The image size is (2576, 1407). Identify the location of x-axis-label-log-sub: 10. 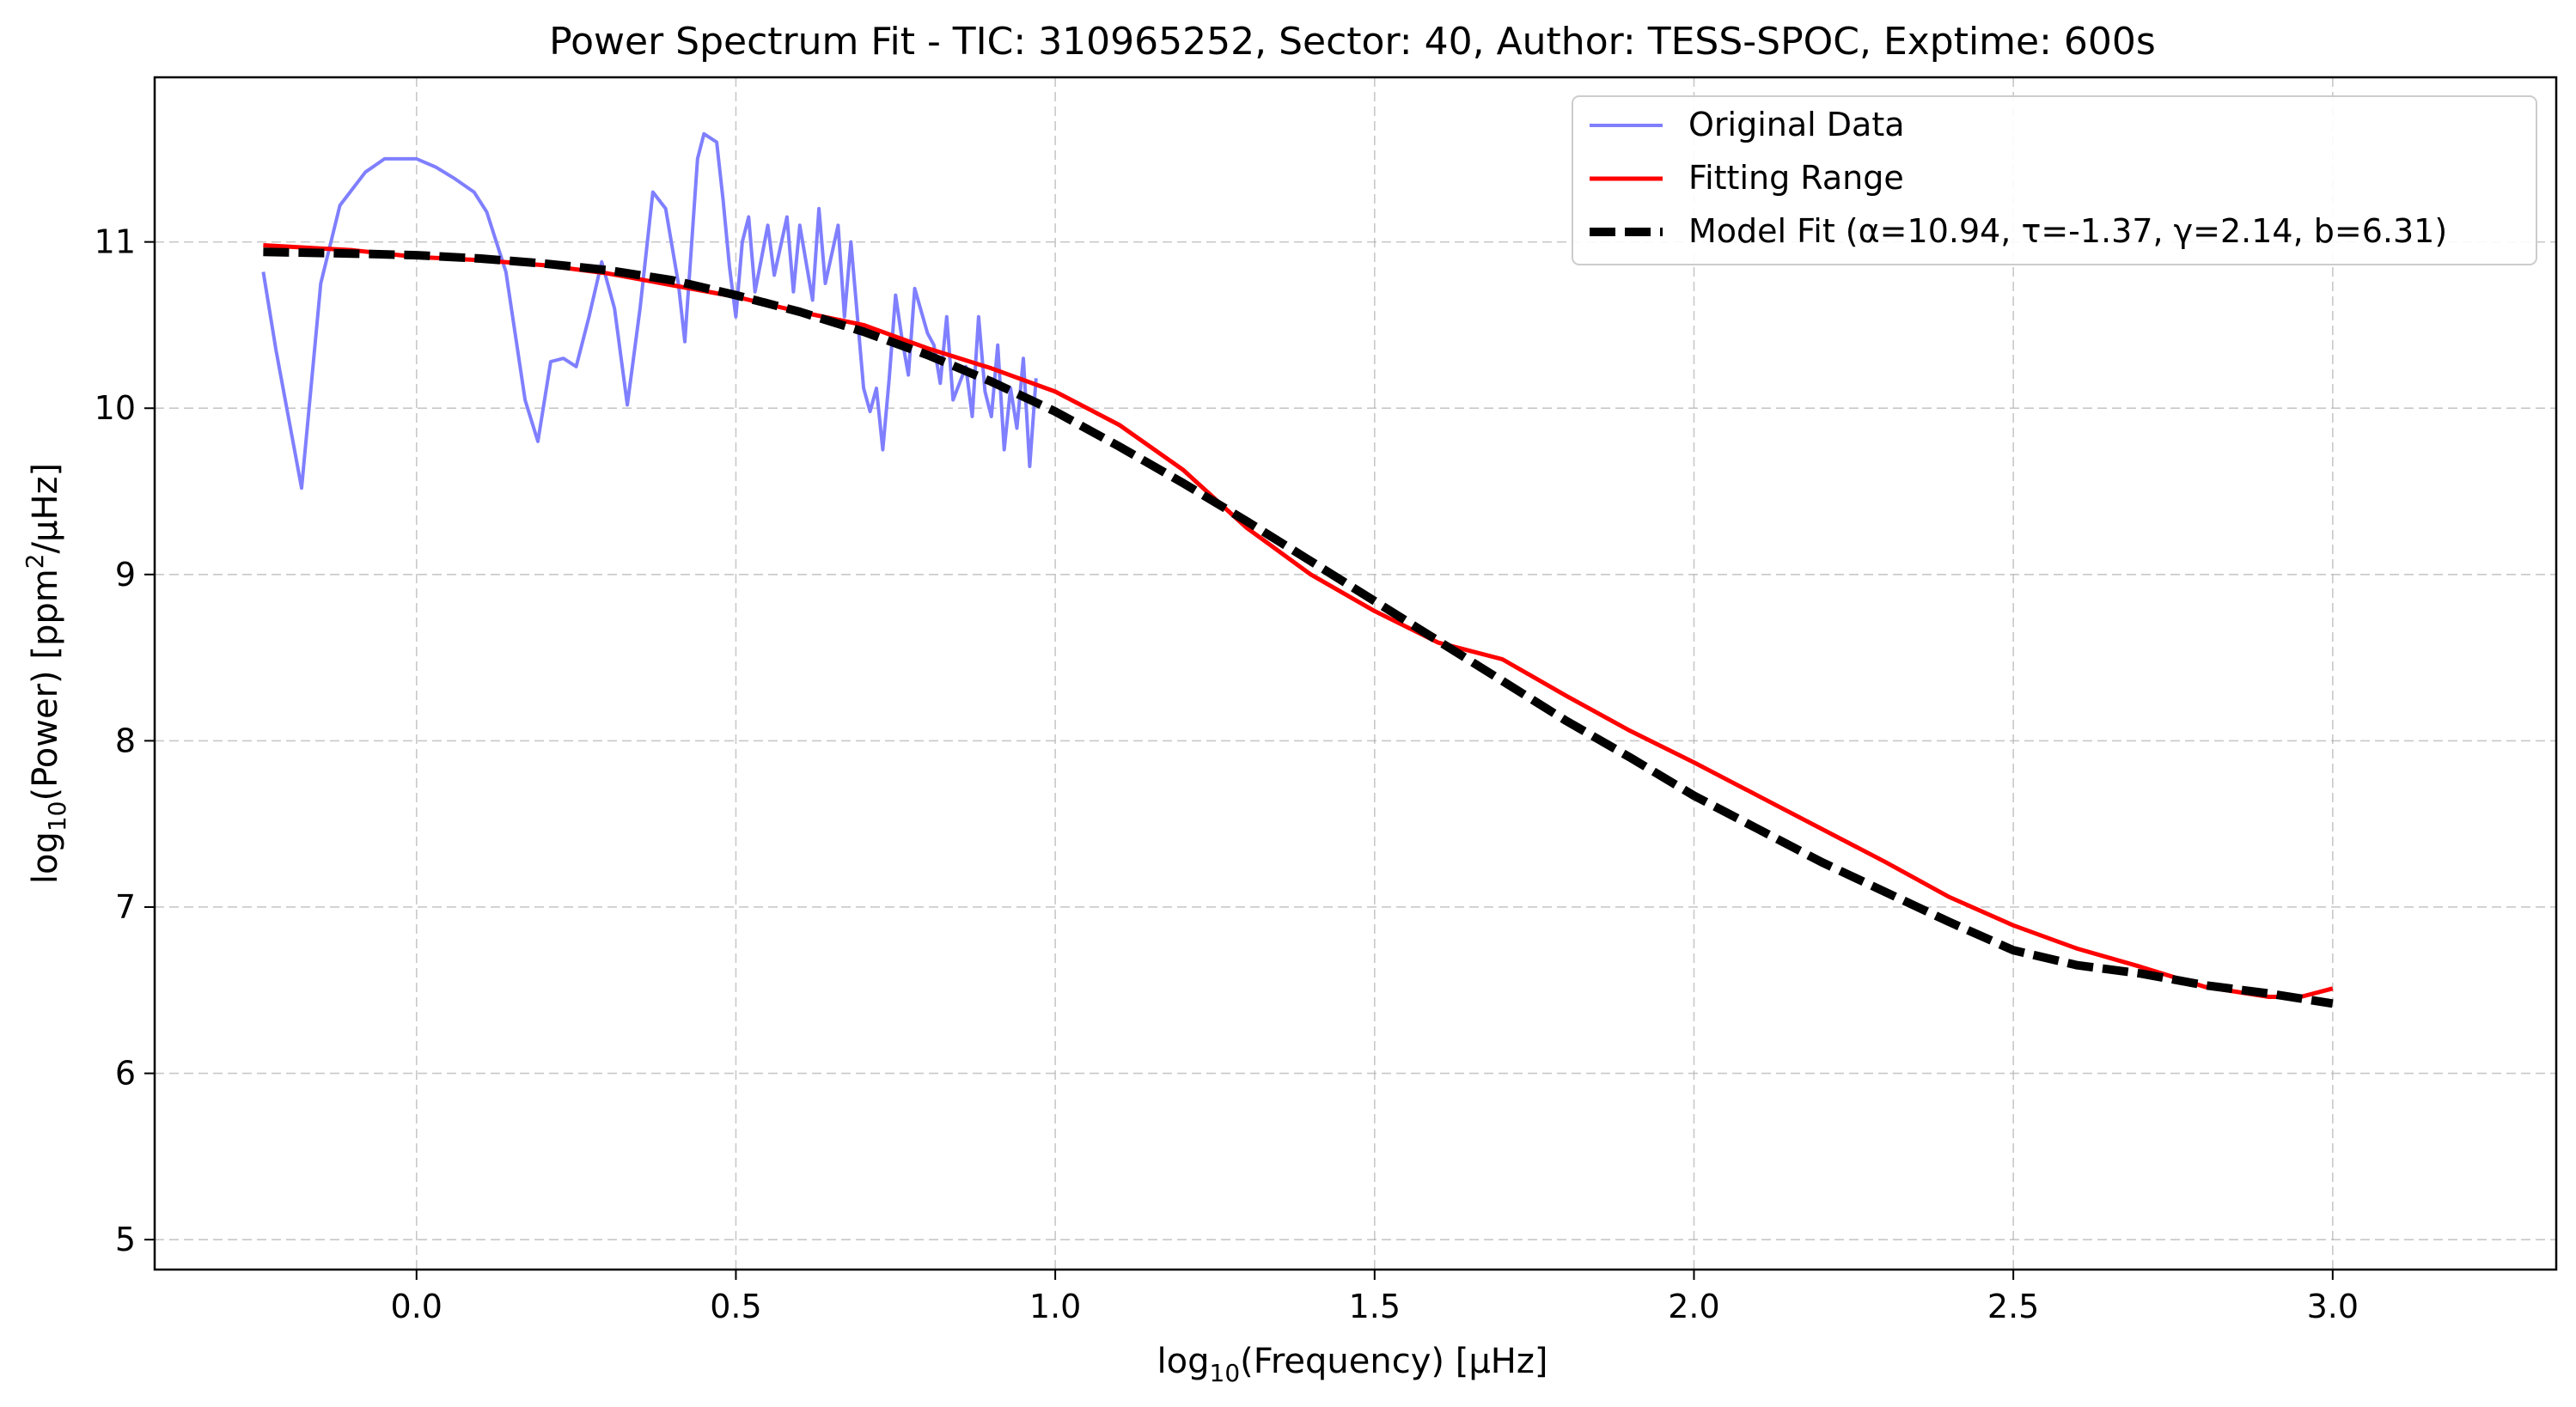
(1225, 1373).